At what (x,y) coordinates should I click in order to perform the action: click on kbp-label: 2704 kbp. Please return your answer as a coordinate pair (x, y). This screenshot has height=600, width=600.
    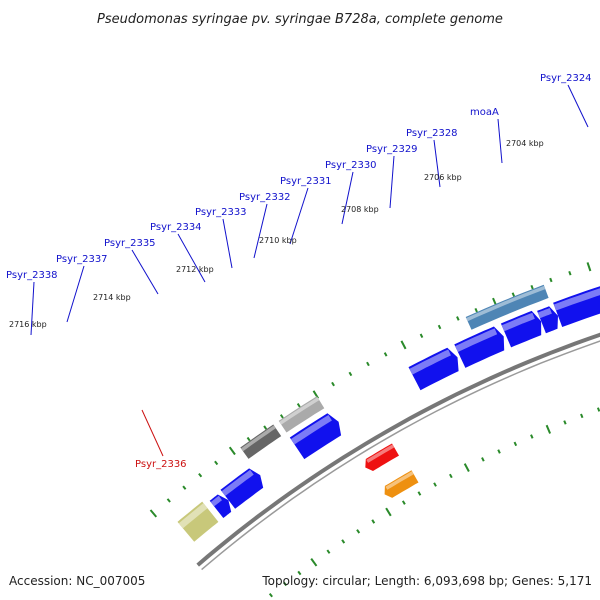
    Looking at the image, I should click on (525, 143).